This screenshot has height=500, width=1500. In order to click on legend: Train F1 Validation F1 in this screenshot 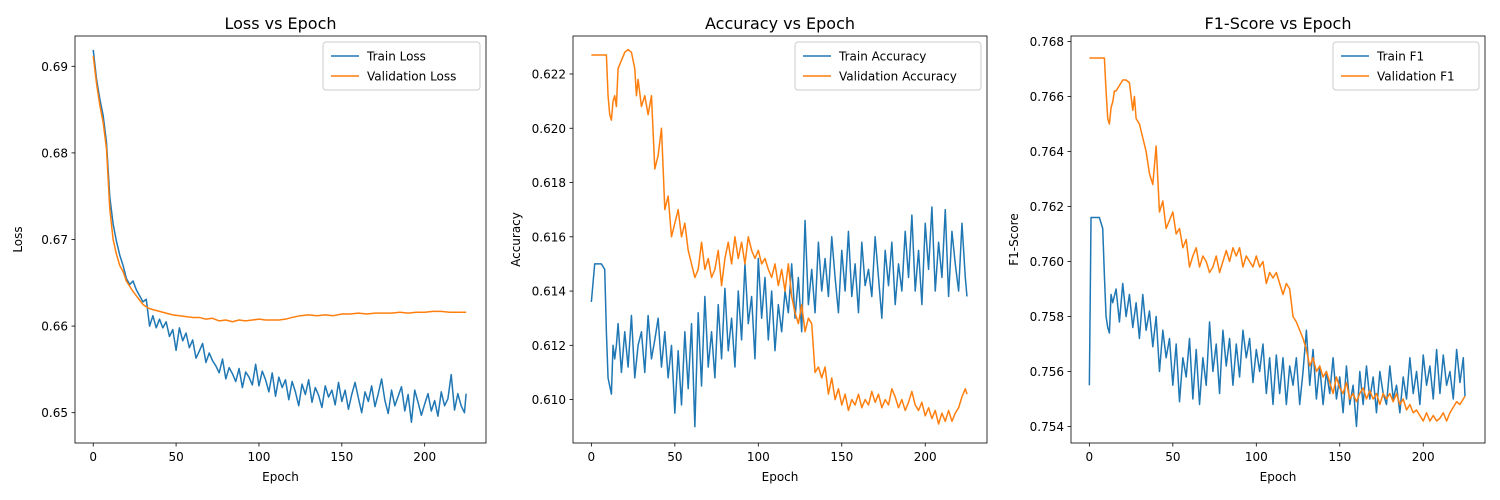, I will do `click(1406, 66)`.